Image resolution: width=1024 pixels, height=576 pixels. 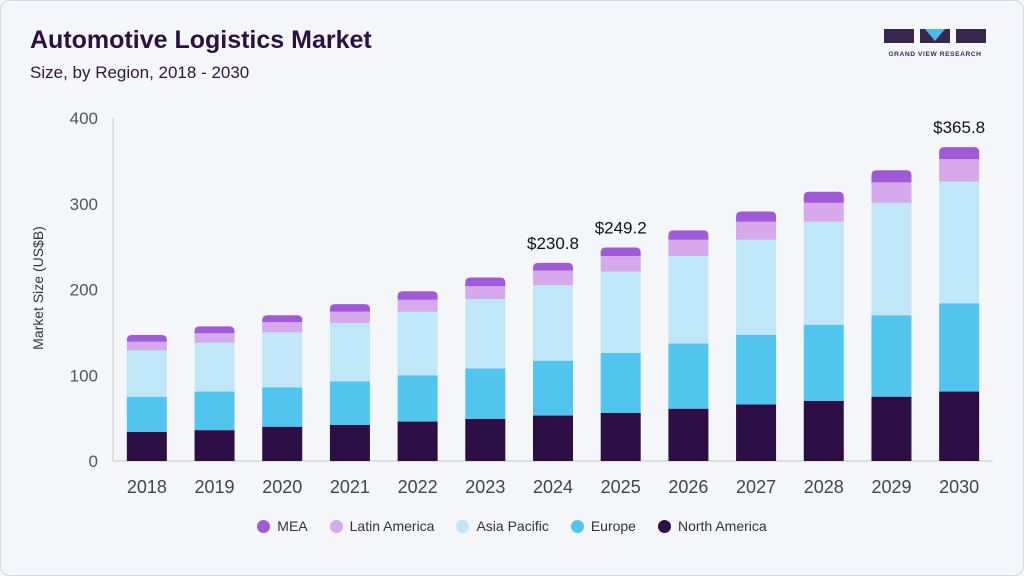 I want to click on legend-item: MEA, so click(x=282, y=526).